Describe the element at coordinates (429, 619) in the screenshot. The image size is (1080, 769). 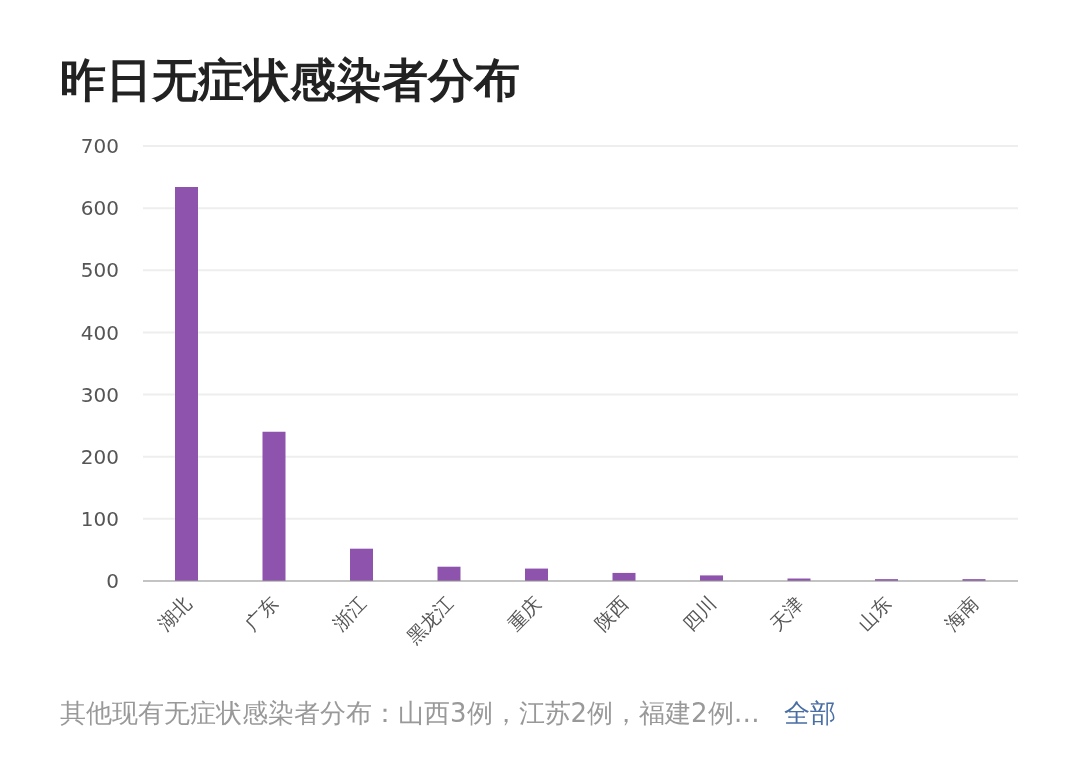
I see `x-tick-label: 黑龙江` at that location.